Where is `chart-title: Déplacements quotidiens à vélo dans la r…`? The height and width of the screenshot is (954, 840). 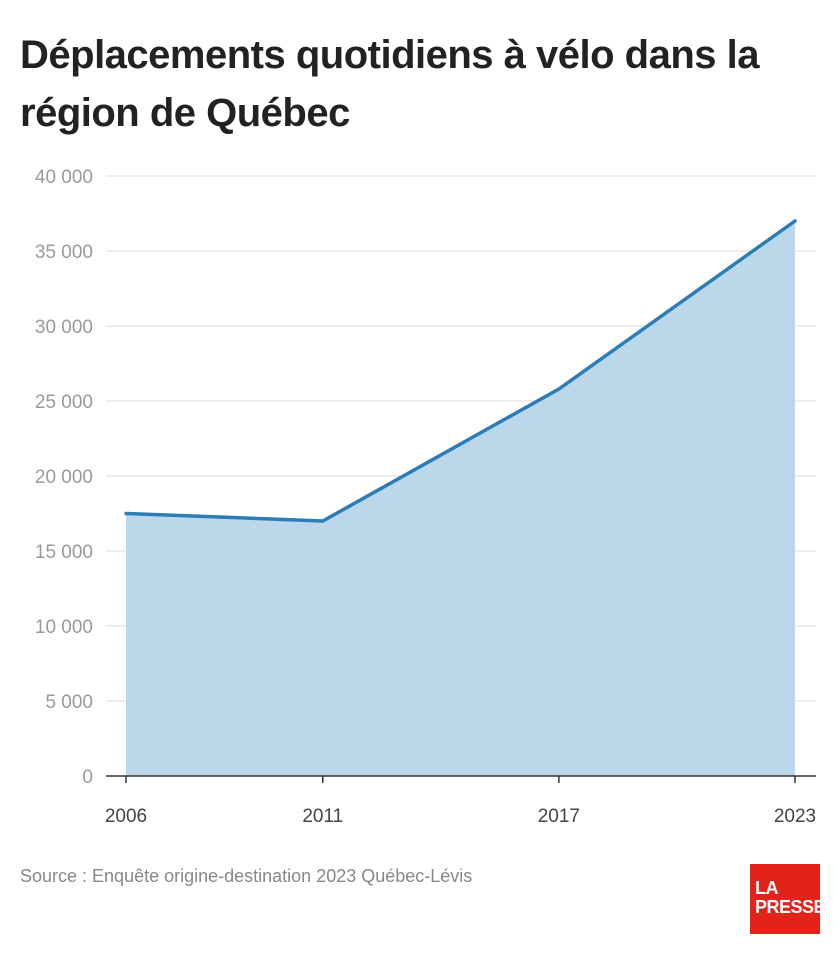
chart-title: Déplacements quotidiens à vélo dans la r… is located at coordinates (390, 84).